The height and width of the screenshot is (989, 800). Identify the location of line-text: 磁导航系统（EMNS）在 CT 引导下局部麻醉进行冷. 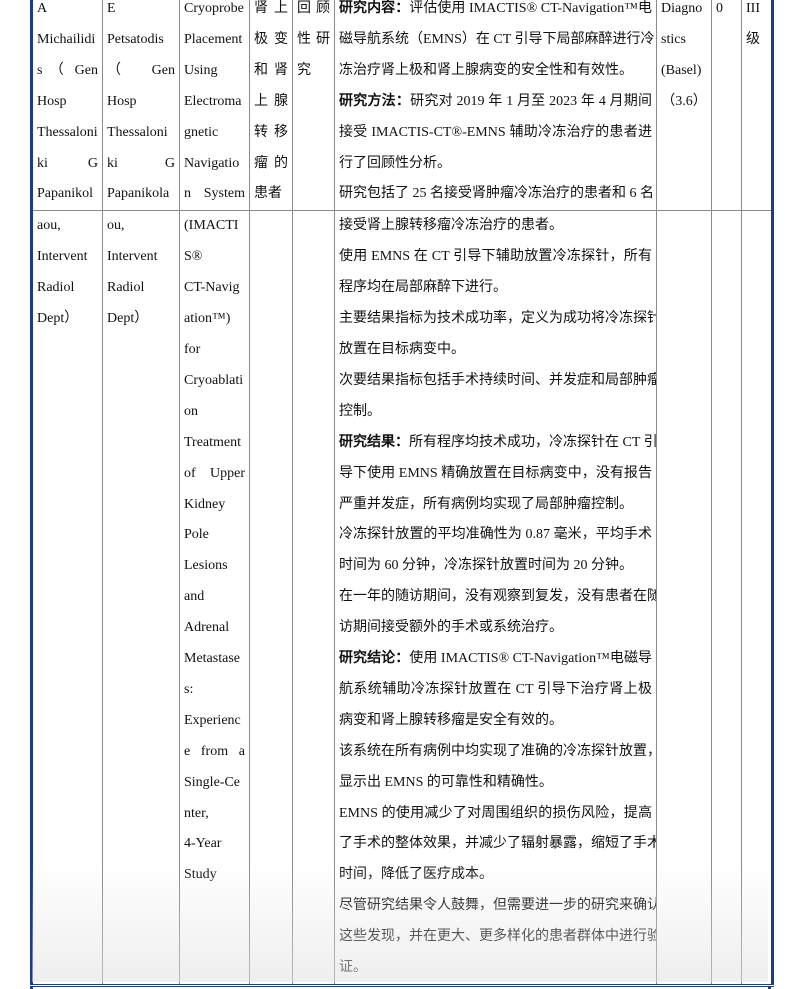
(497, 39).